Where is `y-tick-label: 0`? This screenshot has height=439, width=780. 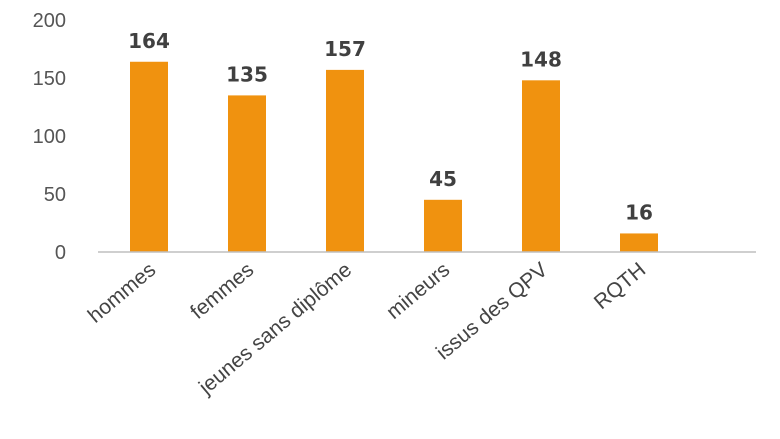
y-tick-label: 0 is located at coordinates (60, 253).